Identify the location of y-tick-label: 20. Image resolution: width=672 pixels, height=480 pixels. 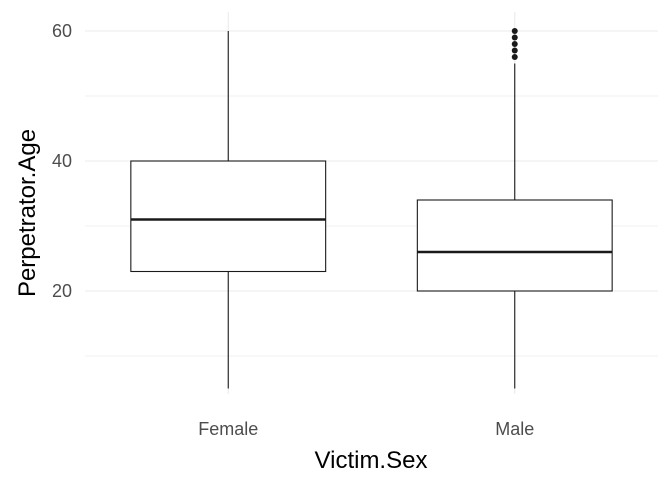
(62, 291).